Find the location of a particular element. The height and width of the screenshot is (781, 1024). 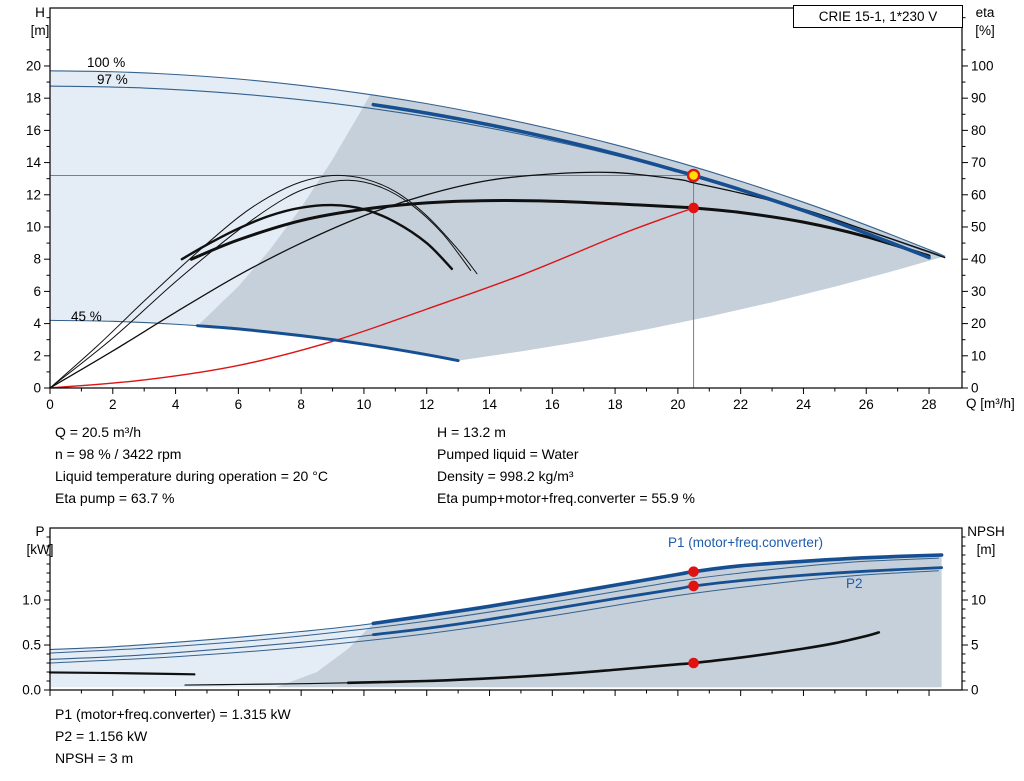

tick-label: 80 is located at coordinates (978, 130).